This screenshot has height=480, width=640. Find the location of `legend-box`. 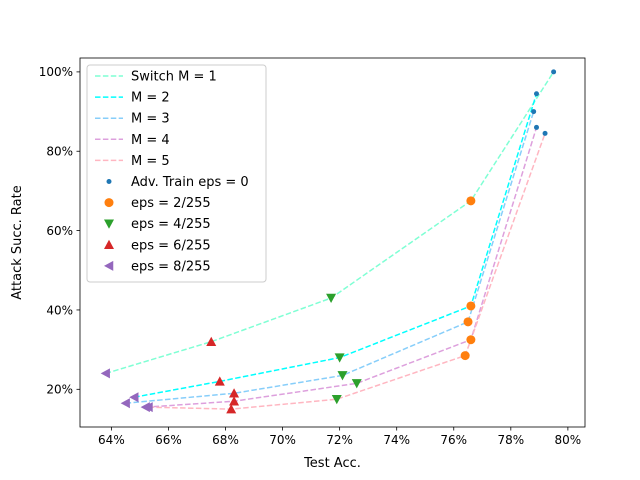

legend-box is located at coordinates (176, 173).